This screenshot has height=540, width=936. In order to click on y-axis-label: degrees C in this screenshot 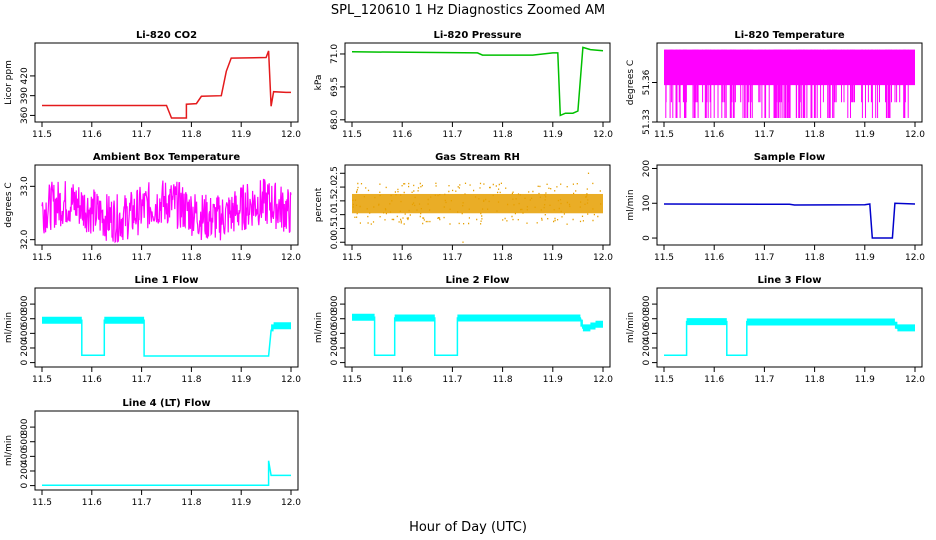, I will do `click(9, 204)`.